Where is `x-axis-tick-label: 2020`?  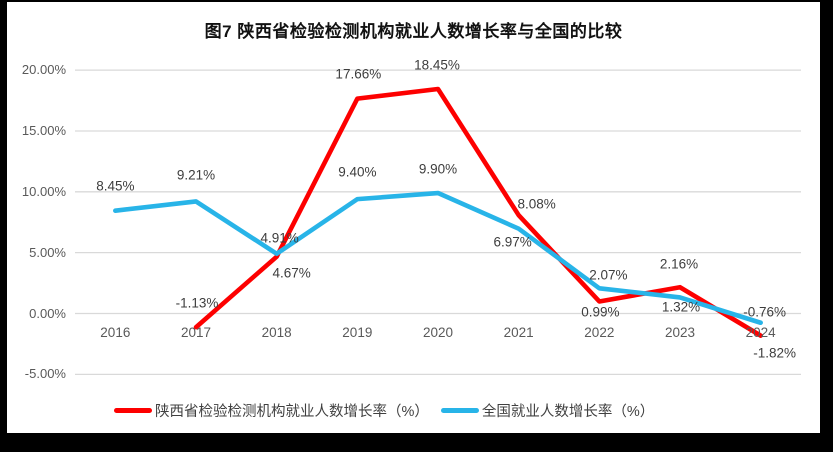
x-axis-tick-label: 2020 is located at coordinates (438, 332).